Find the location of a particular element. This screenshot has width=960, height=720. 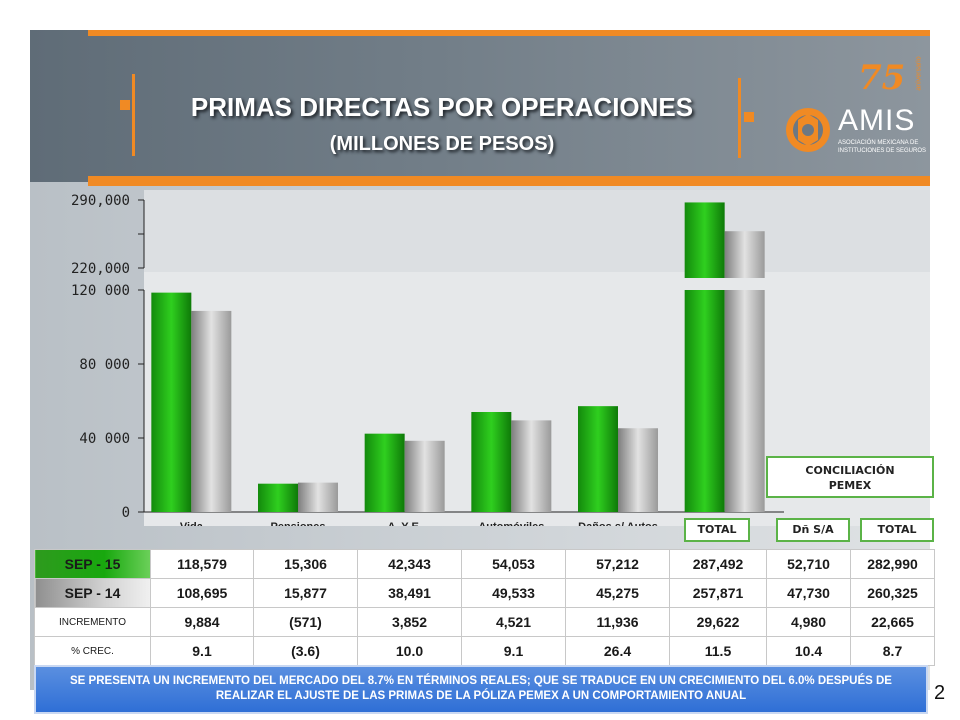

y-tick-label: 0 is located at coordinates (126, 513).